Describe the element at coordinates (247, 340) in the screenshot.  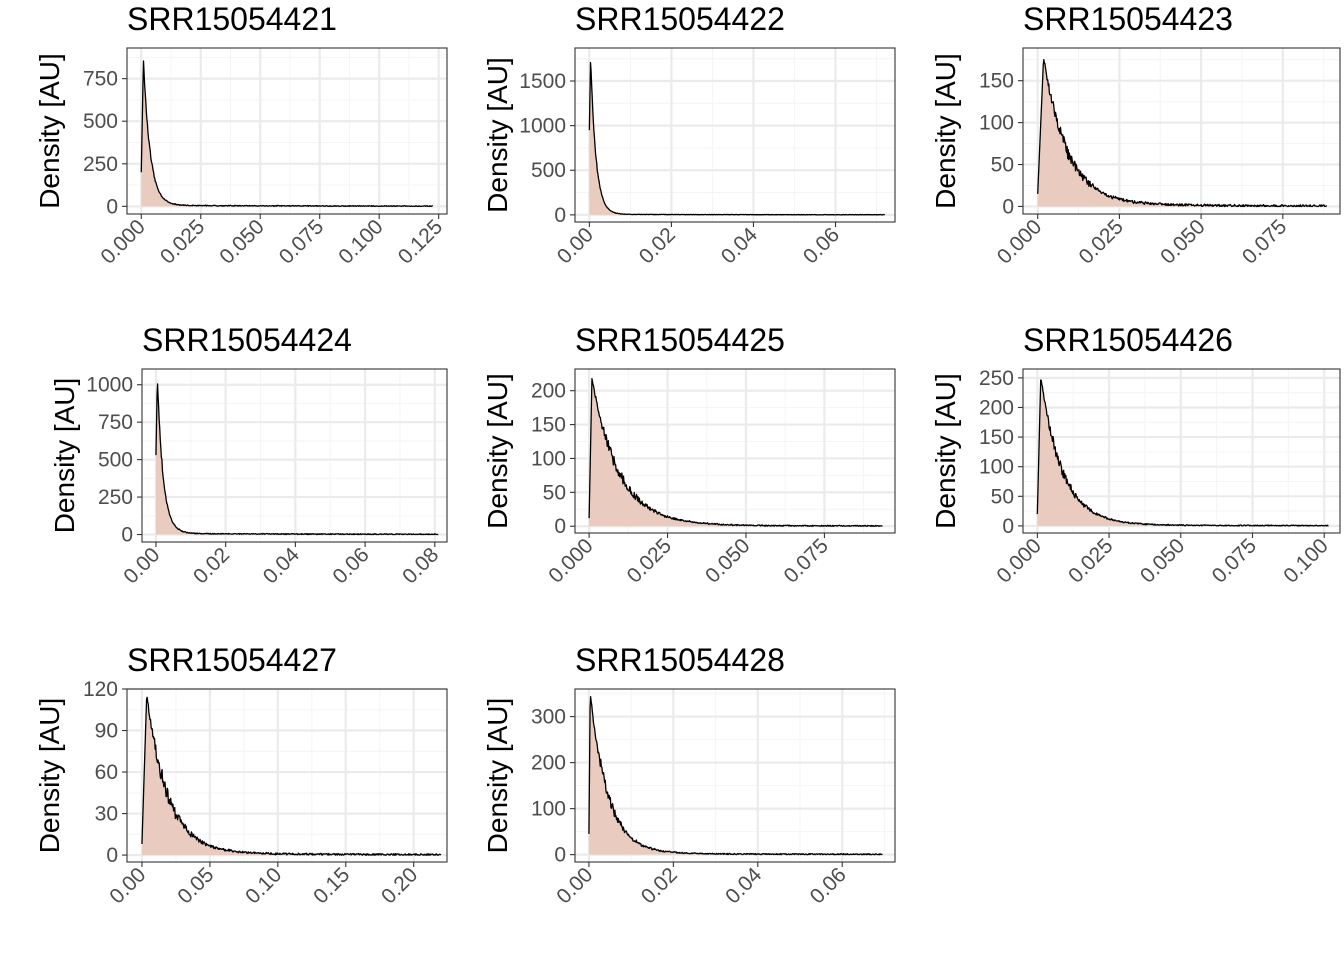
I see `panel-title: SRR15054424` at that location.